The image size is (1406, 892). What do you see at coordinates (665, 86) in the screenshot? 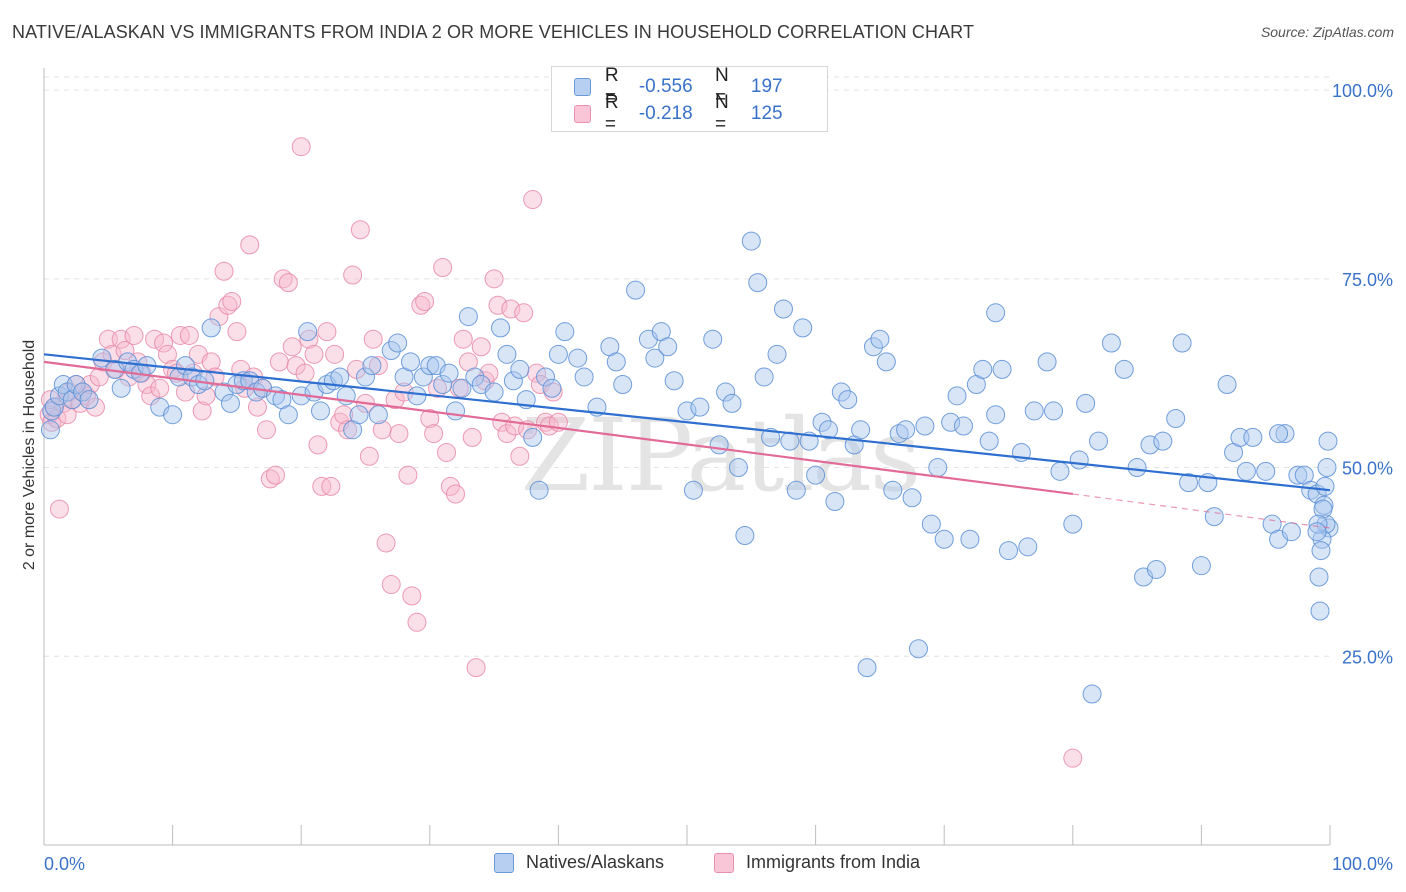
I see `legend-r-value: -0.556` at bounding box center [665, 86].